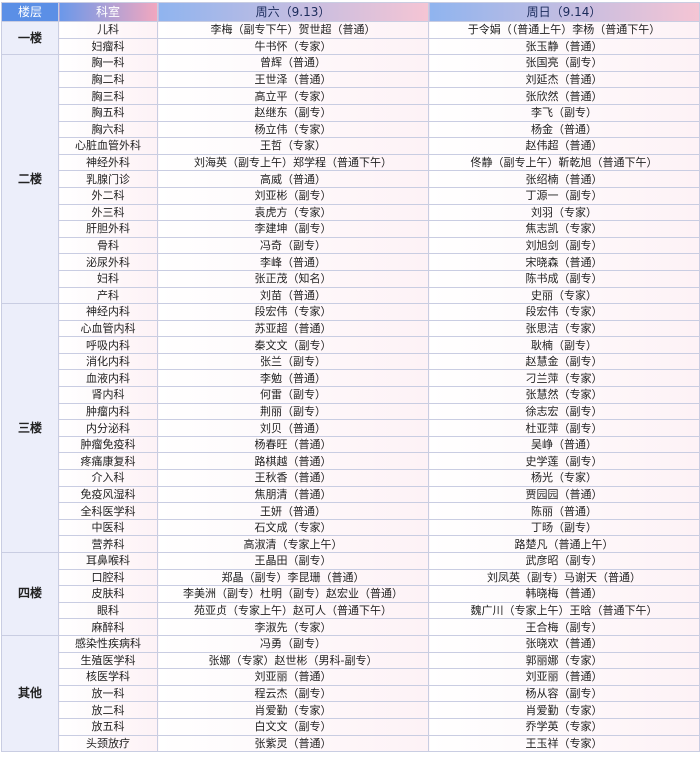 The image size is (700, 759). What do you see at coordinates (293, 743) in the screenshot?
I see `saturday-doctors-cell: 张紫灵（普通）` at bounding box center [293, 743].